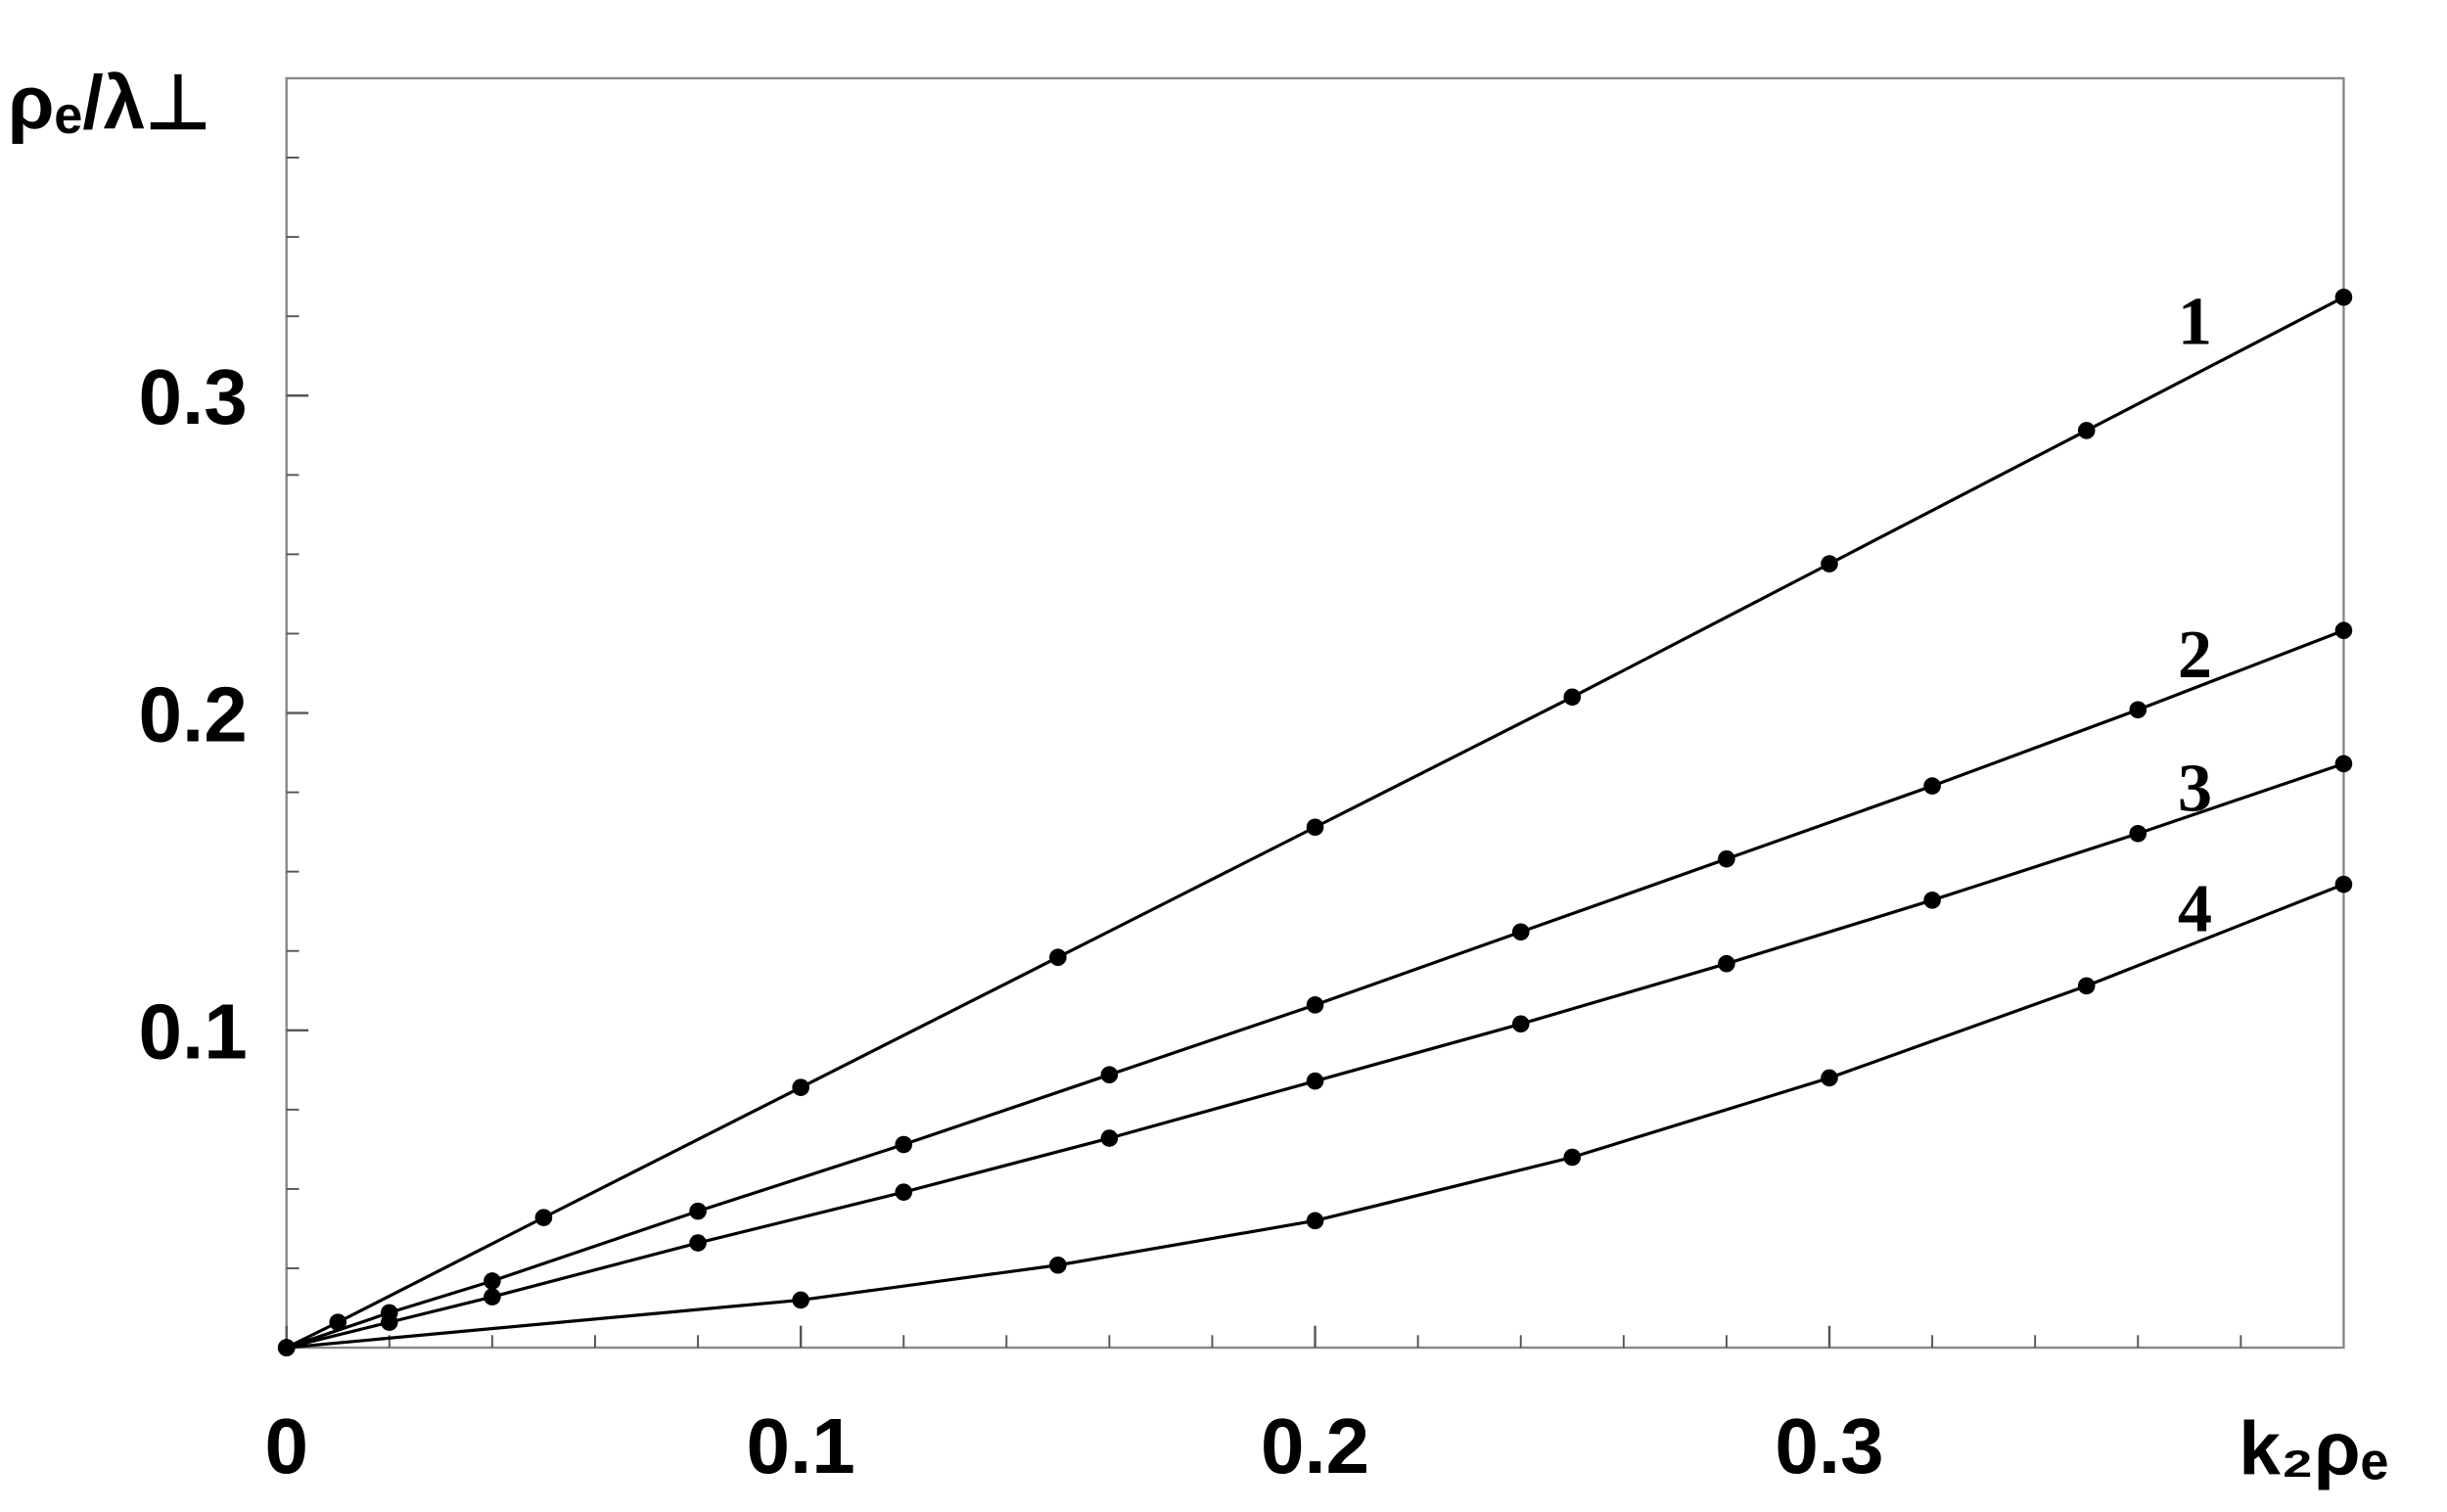  Describe the element at coordinates (801, 1445) in the screenshot. I see `x-tick-label: 0.1` at that location.